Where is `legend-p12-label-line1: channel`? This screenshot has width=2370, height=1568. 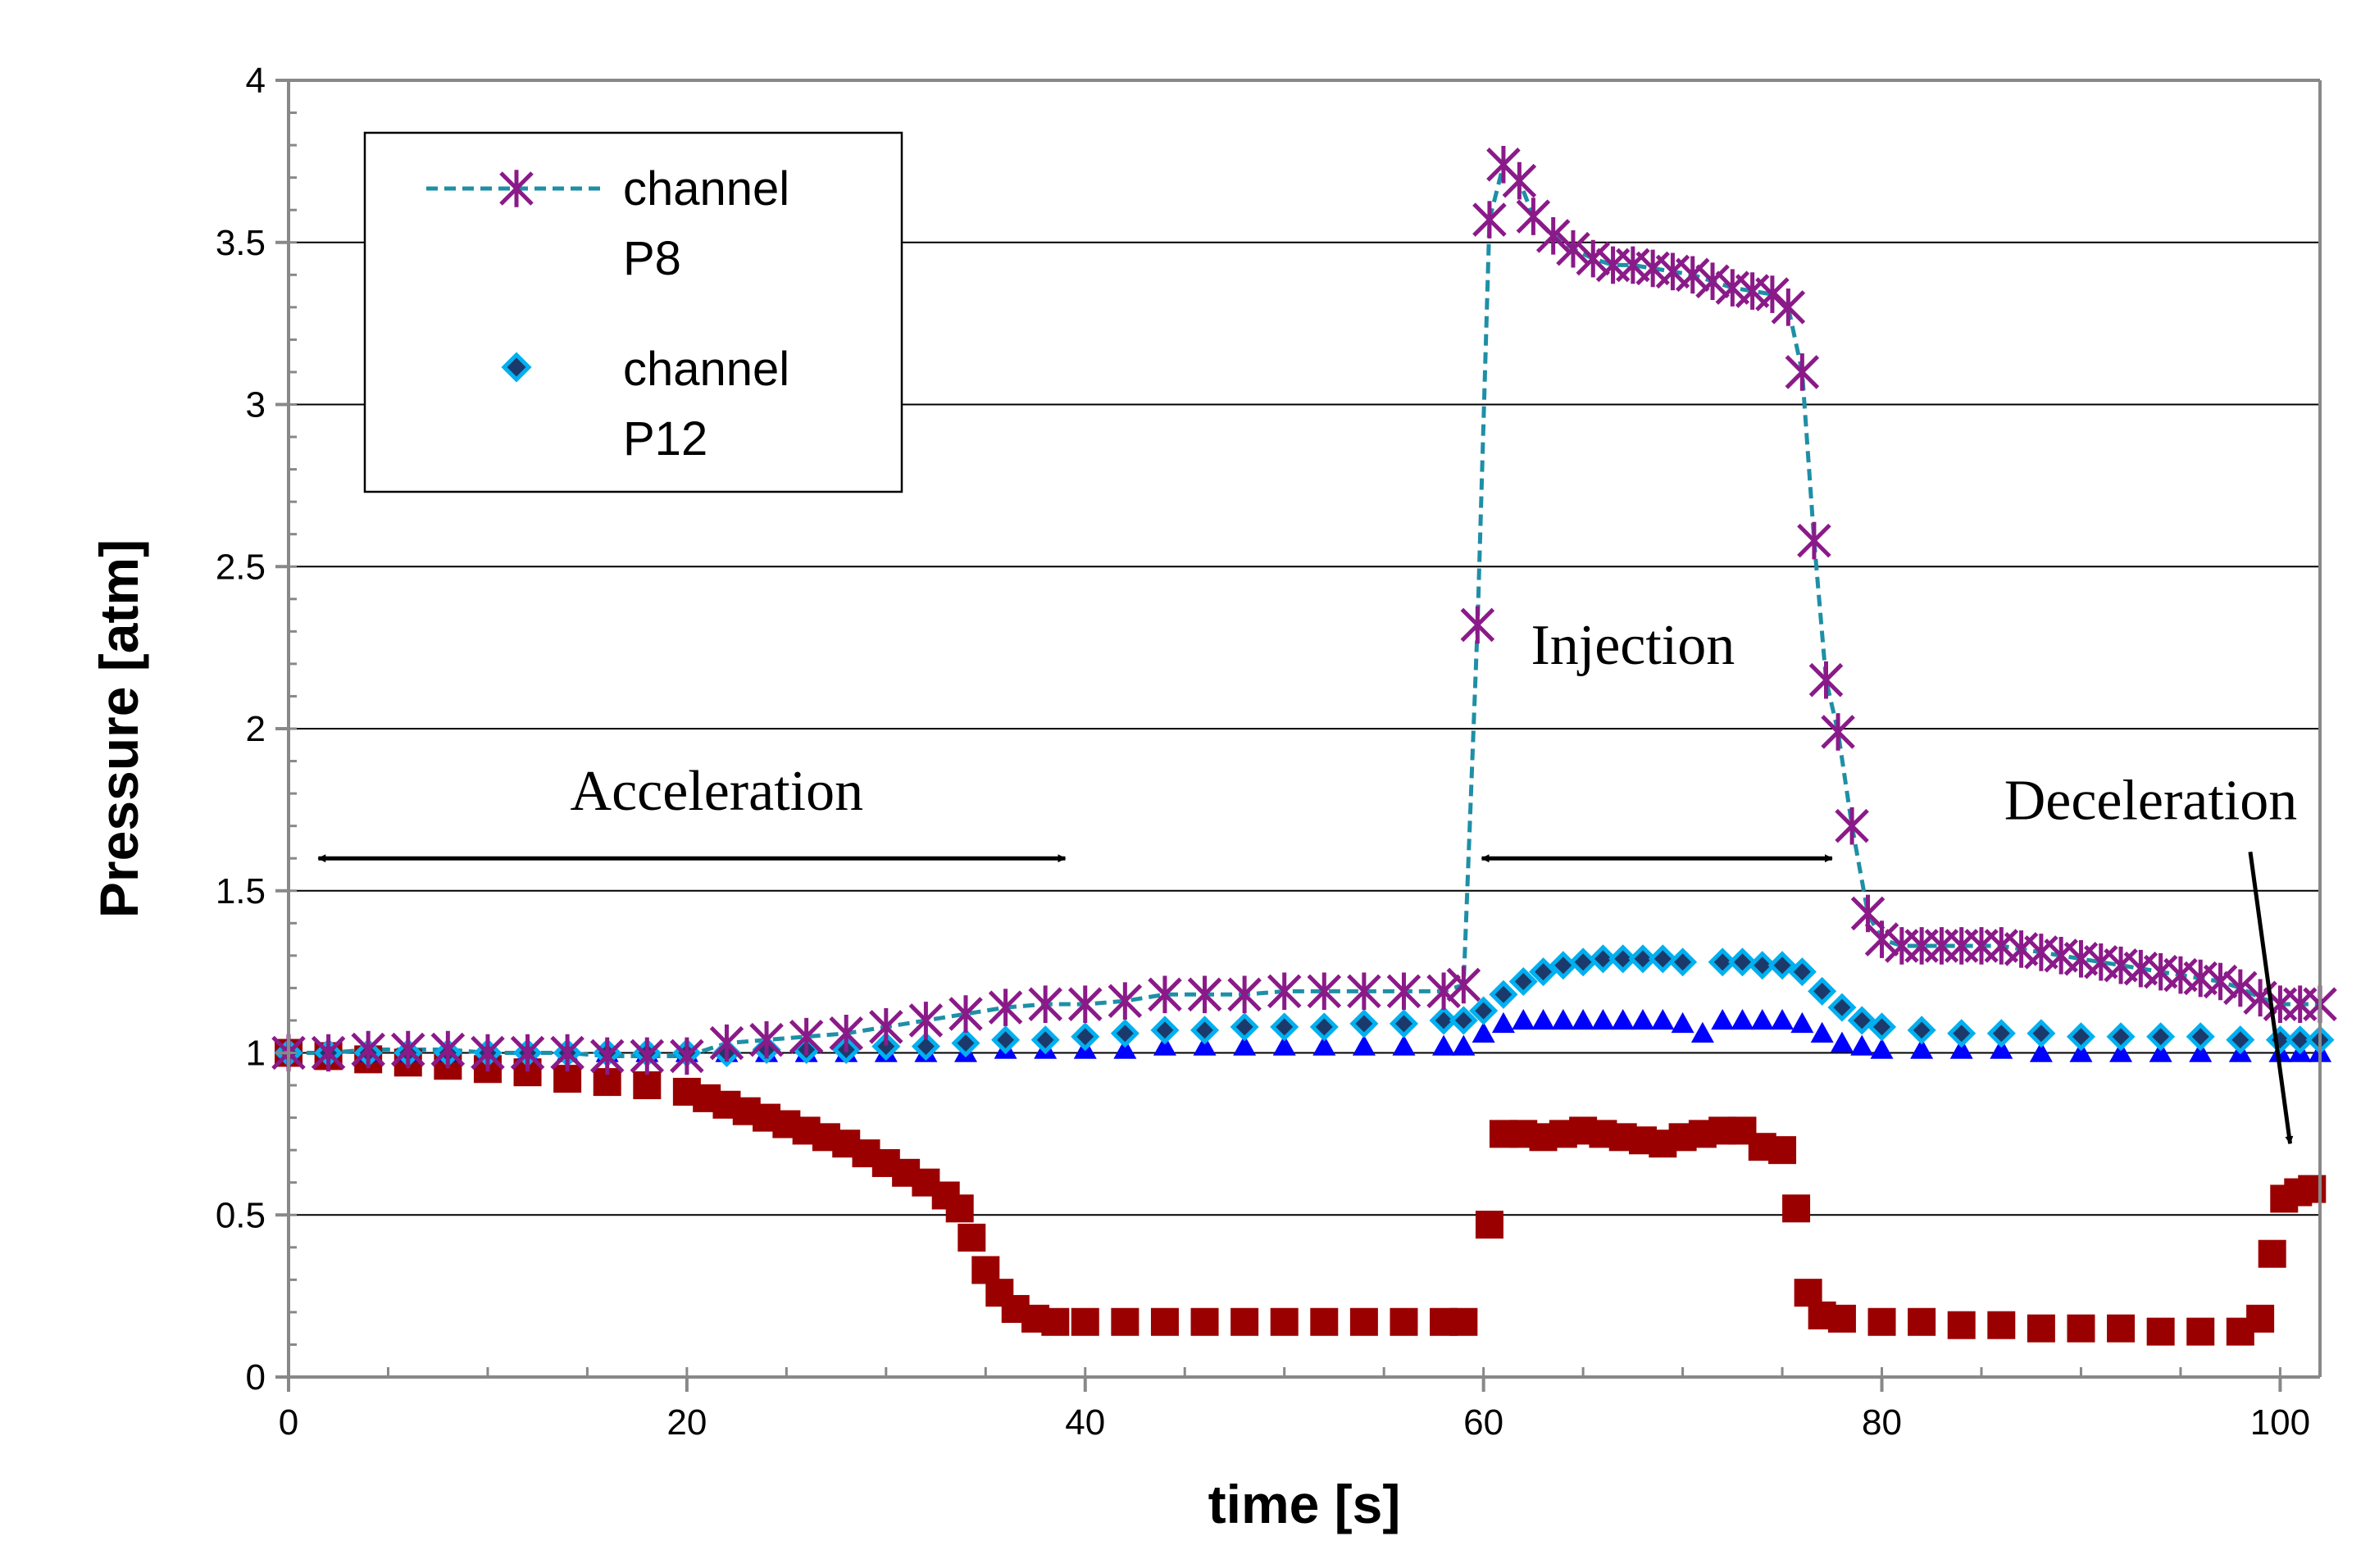 legend-p12-label-line1: channel is located at coordinates (706, 369).